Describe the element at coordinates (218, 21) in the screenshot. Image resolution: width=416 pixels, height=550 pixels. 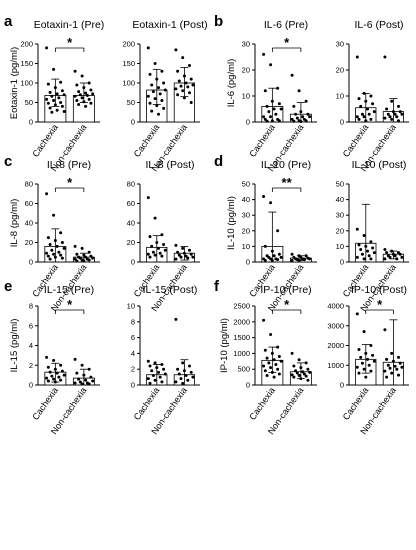
I see `panel-letter-b: b` at that location.